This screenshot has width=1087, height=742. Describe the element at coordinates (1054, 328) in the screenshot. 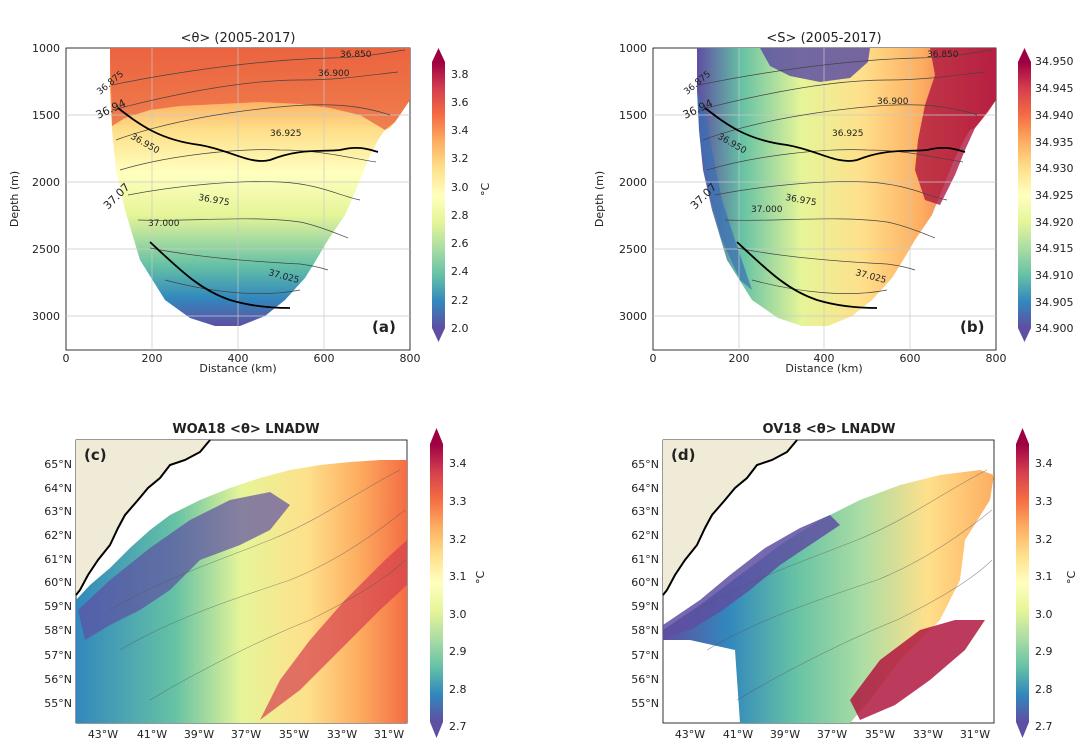

I see `colorbar-tick: 34.900` at that location.